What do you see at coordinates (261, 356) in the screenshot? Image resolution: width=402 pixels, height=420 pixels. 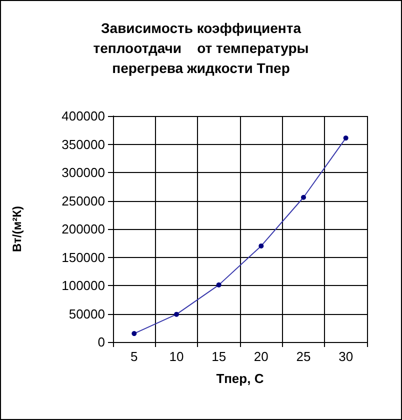 I see `x-tick-label: 20` at bounding box center [261, 356].